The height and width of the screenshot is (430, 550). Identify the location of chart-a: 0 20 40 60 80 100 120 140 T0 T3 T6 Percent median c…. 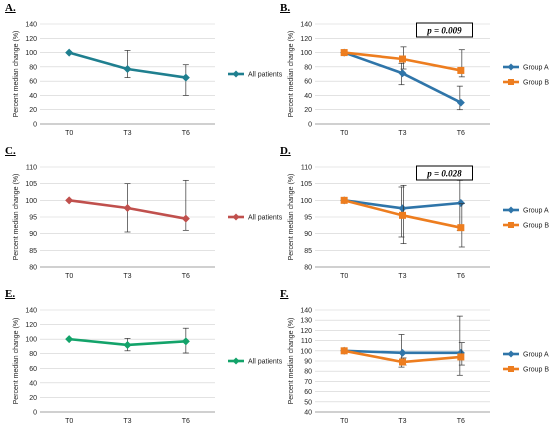
(148, 80).